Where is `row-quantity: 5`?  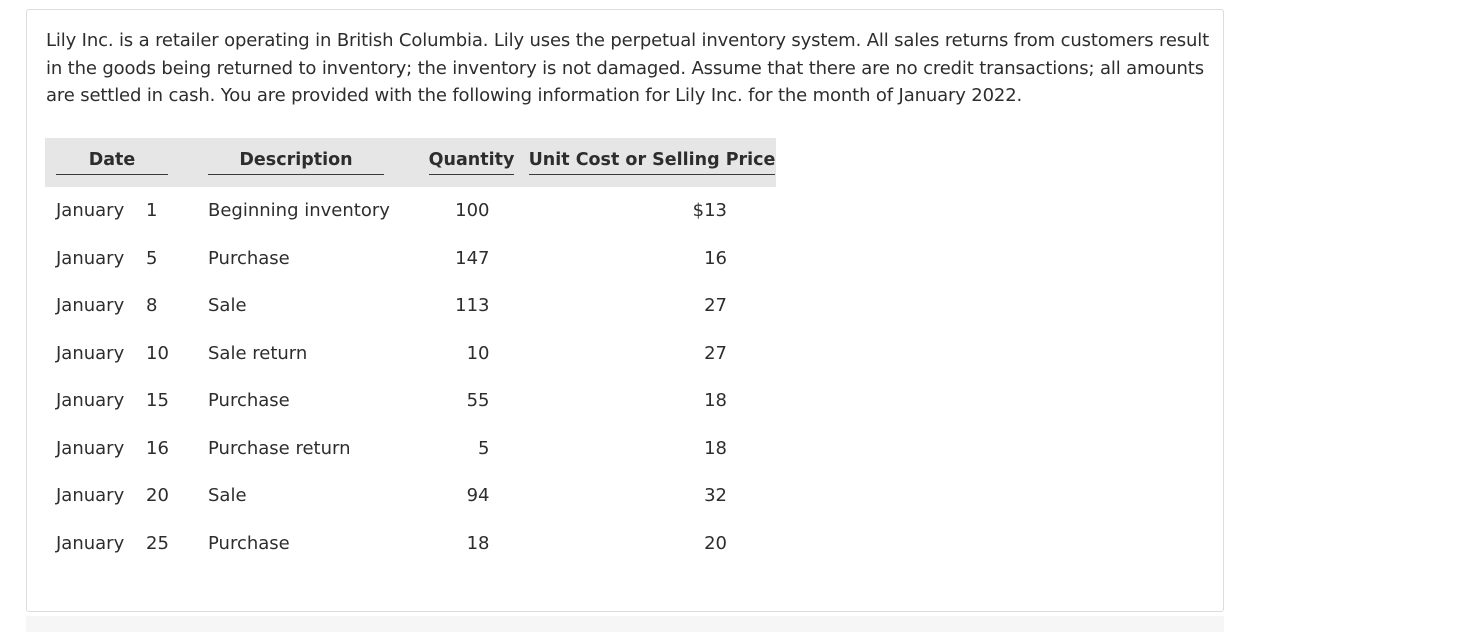
row-quantity: 5 is located at coordinates (484, 448).